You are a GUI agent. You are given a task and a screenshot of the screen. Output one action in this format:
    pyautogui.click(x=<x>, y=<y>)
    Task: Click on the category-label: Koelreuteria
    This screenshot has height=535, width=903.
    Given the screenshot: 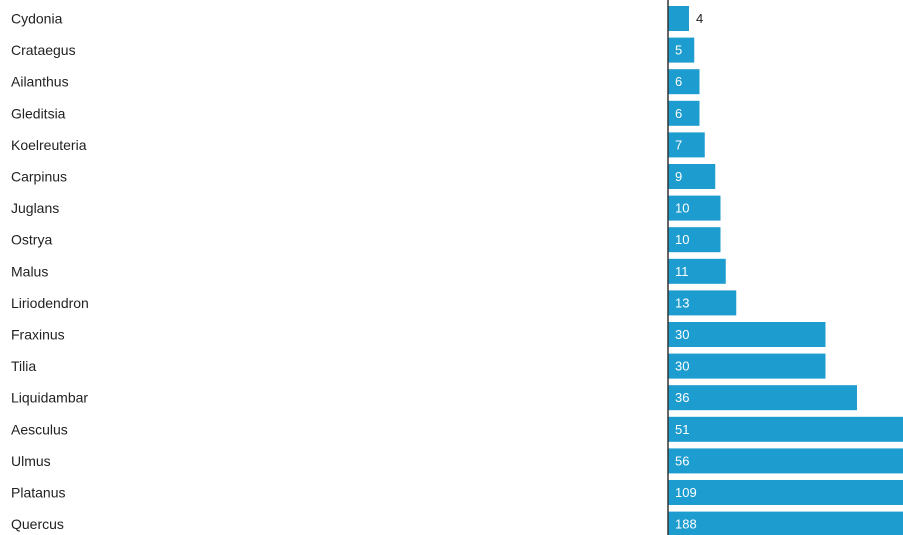 What is the action you would take?
    pyautogui.click(x=49, y=145)
    